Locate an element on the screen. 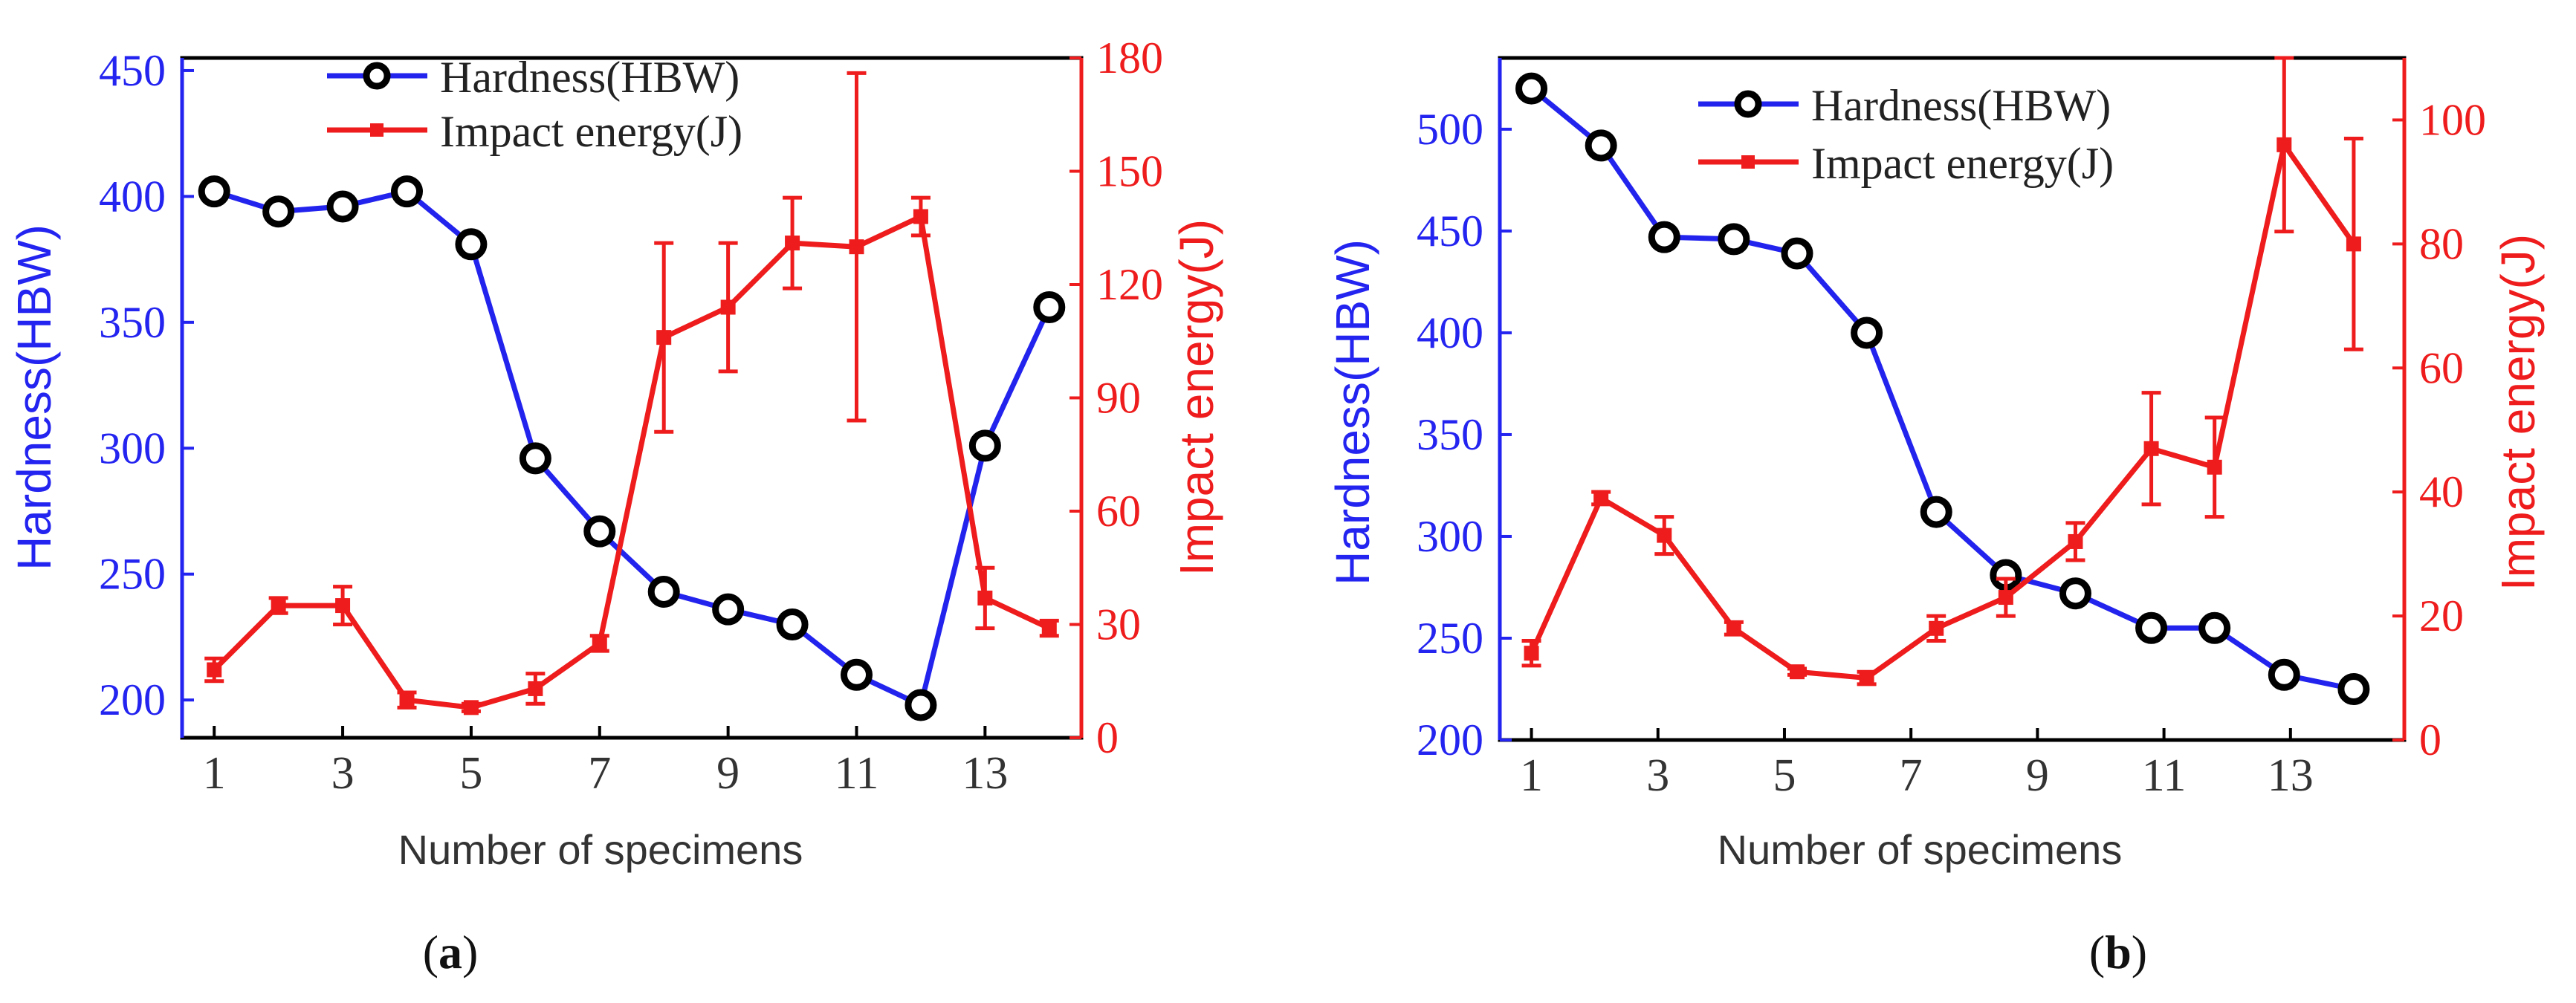 This screenshot has width=2576, height=1003. legend-label-impact: Impact energy(J) is located at coordinates (591, 131).